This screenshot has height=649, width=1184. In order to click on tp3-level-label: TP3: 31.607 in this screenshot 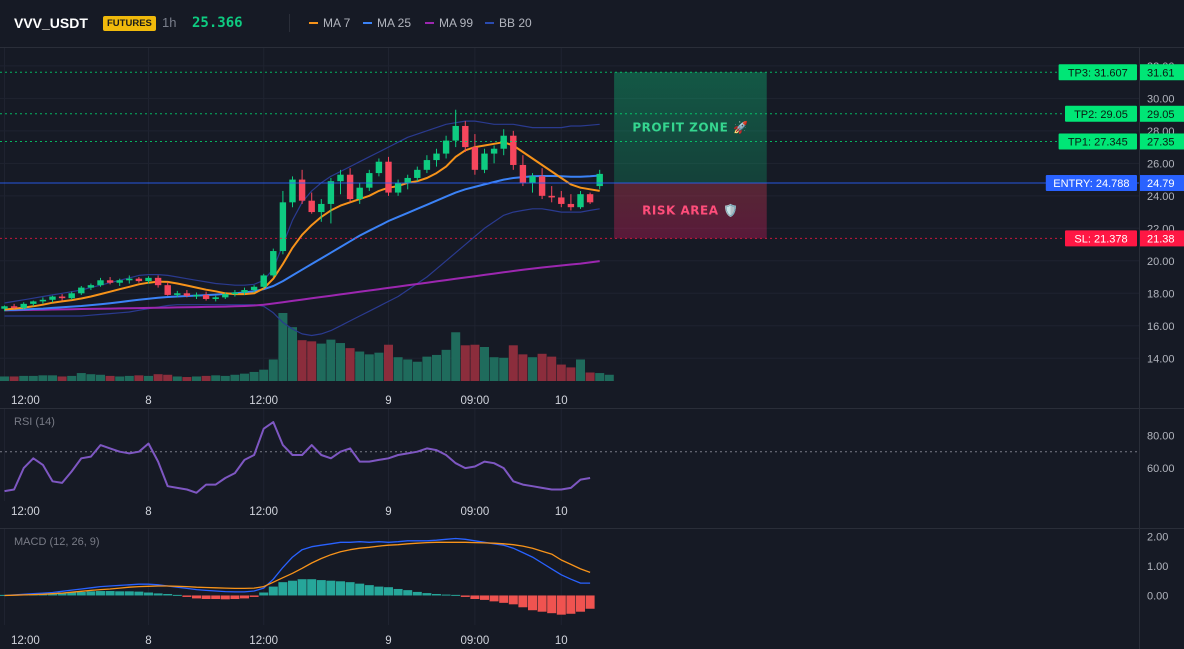, I will do `click(1098, 73)`.